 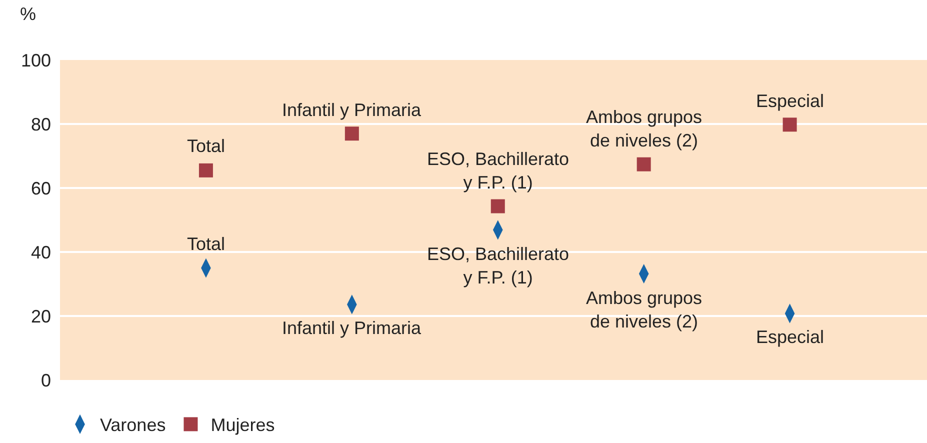 I want to click on y-tick-label: 80, so click(x=40, y=124).